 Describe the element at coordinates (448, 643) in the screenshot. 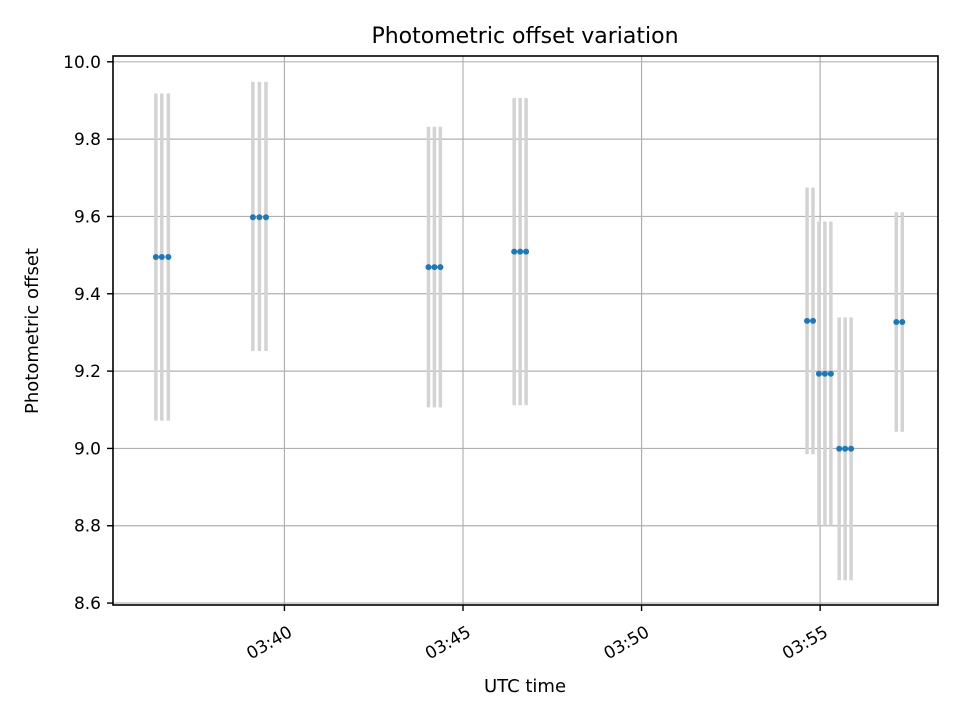

I see `x-tick-label: 03:45` at that location.